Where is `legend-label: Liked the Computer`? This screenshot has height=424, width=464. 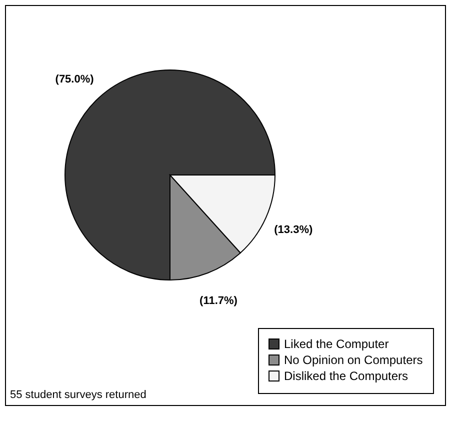
legend-label: Liked the Computer is located at coordinates (336, 344).